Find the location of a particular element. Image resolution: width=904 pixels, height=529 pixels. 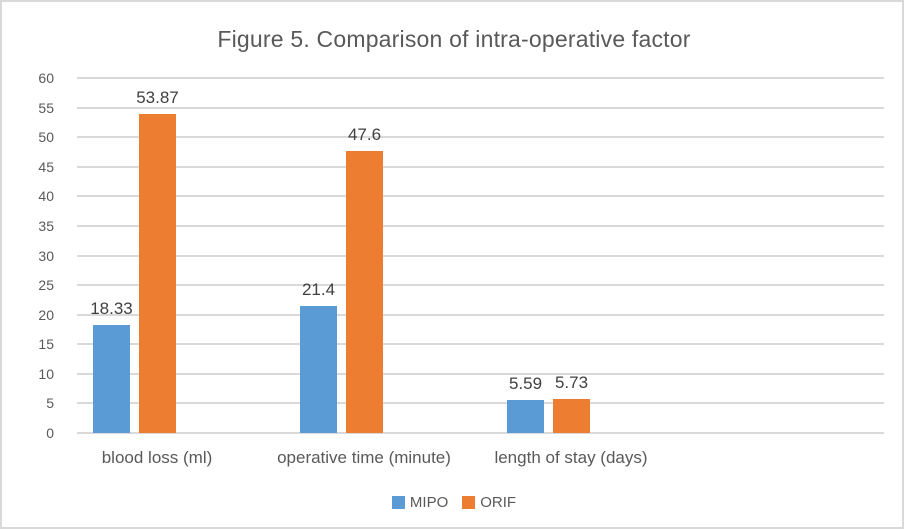

data-label-orif-3: 5.73 is located at coordinates (571, 382).